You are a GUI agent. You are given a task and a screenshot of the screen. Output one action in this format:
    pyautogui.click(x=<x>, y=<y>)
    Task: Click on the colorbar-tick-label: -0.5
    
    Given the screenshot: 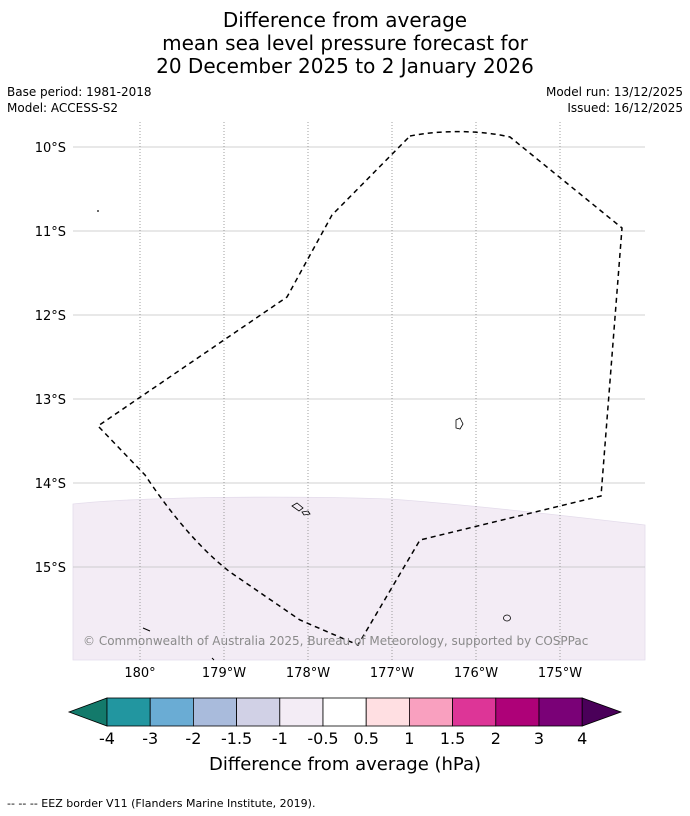 What is the action you would take?
    pyautogui.click(x=322, y=738)
    